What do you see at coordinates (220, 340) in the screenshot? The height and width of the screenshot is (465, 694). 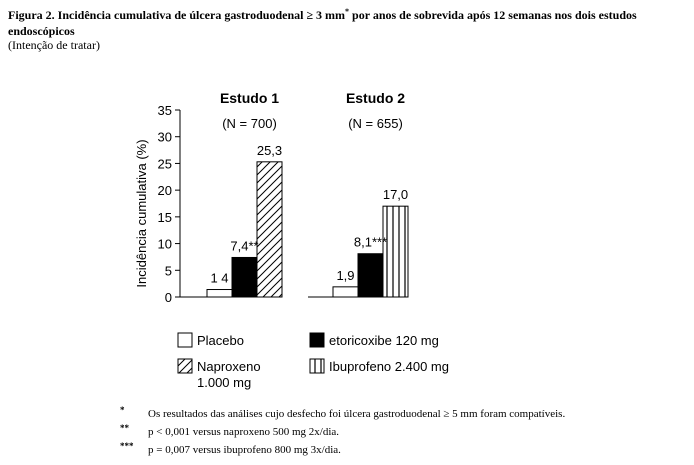 I see `legend-label: Placebo` at bounding box center [220, 340].